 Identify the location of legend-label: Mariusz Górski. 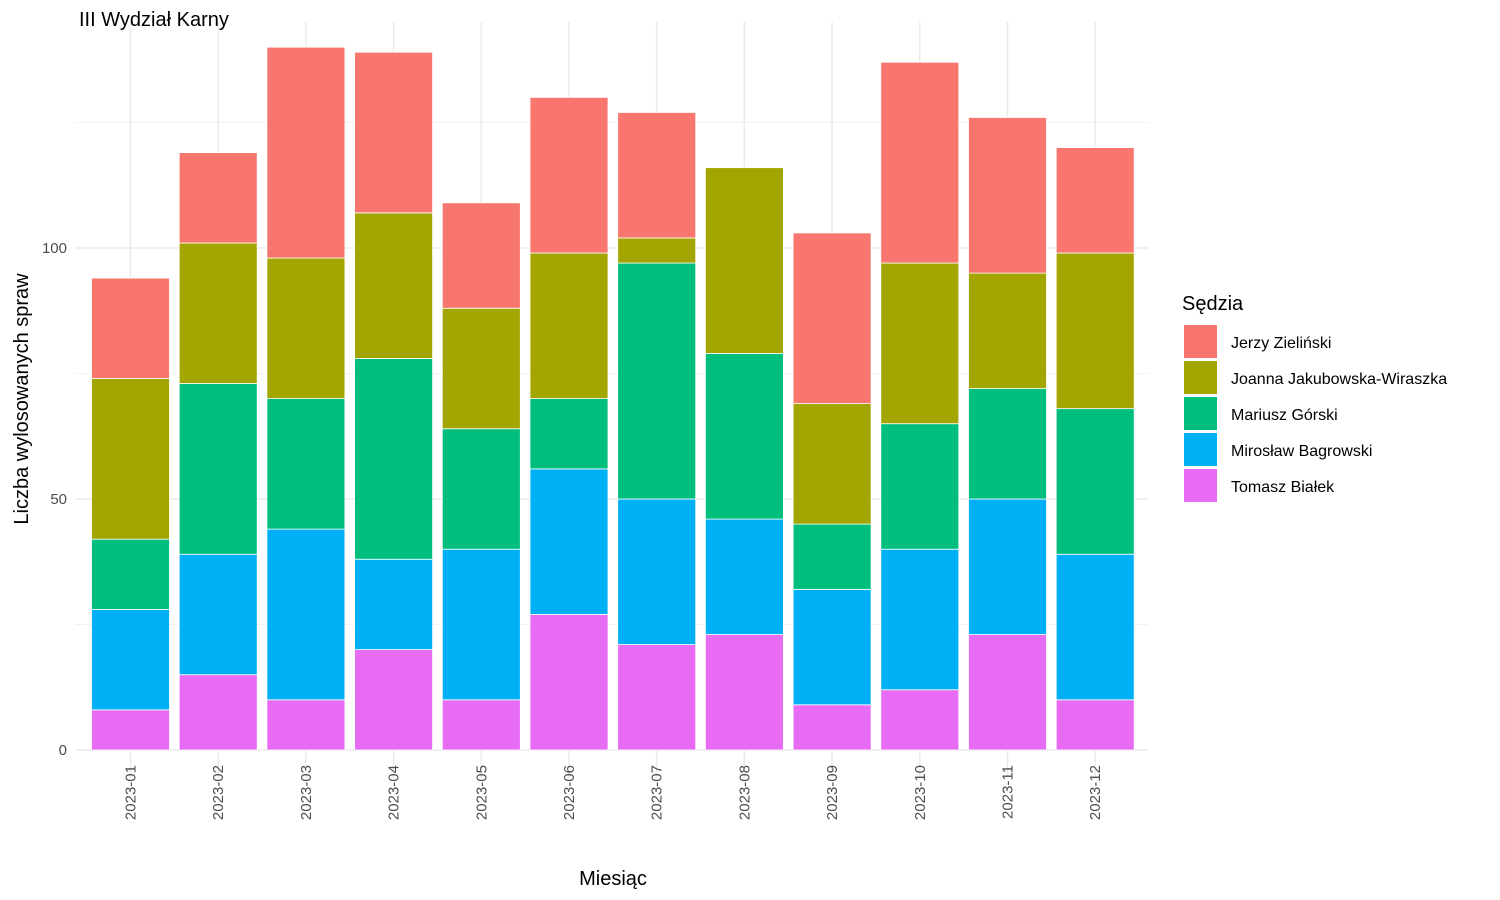
(1284, 415).